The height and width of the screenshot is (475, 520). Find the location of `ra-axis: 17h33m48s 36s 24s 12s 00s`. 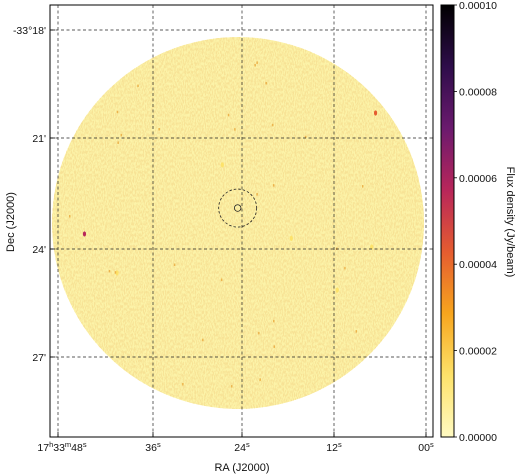

ra-axis: 17h33m48s 36s 24s 12s 00s is located at coordinates (235, 443).